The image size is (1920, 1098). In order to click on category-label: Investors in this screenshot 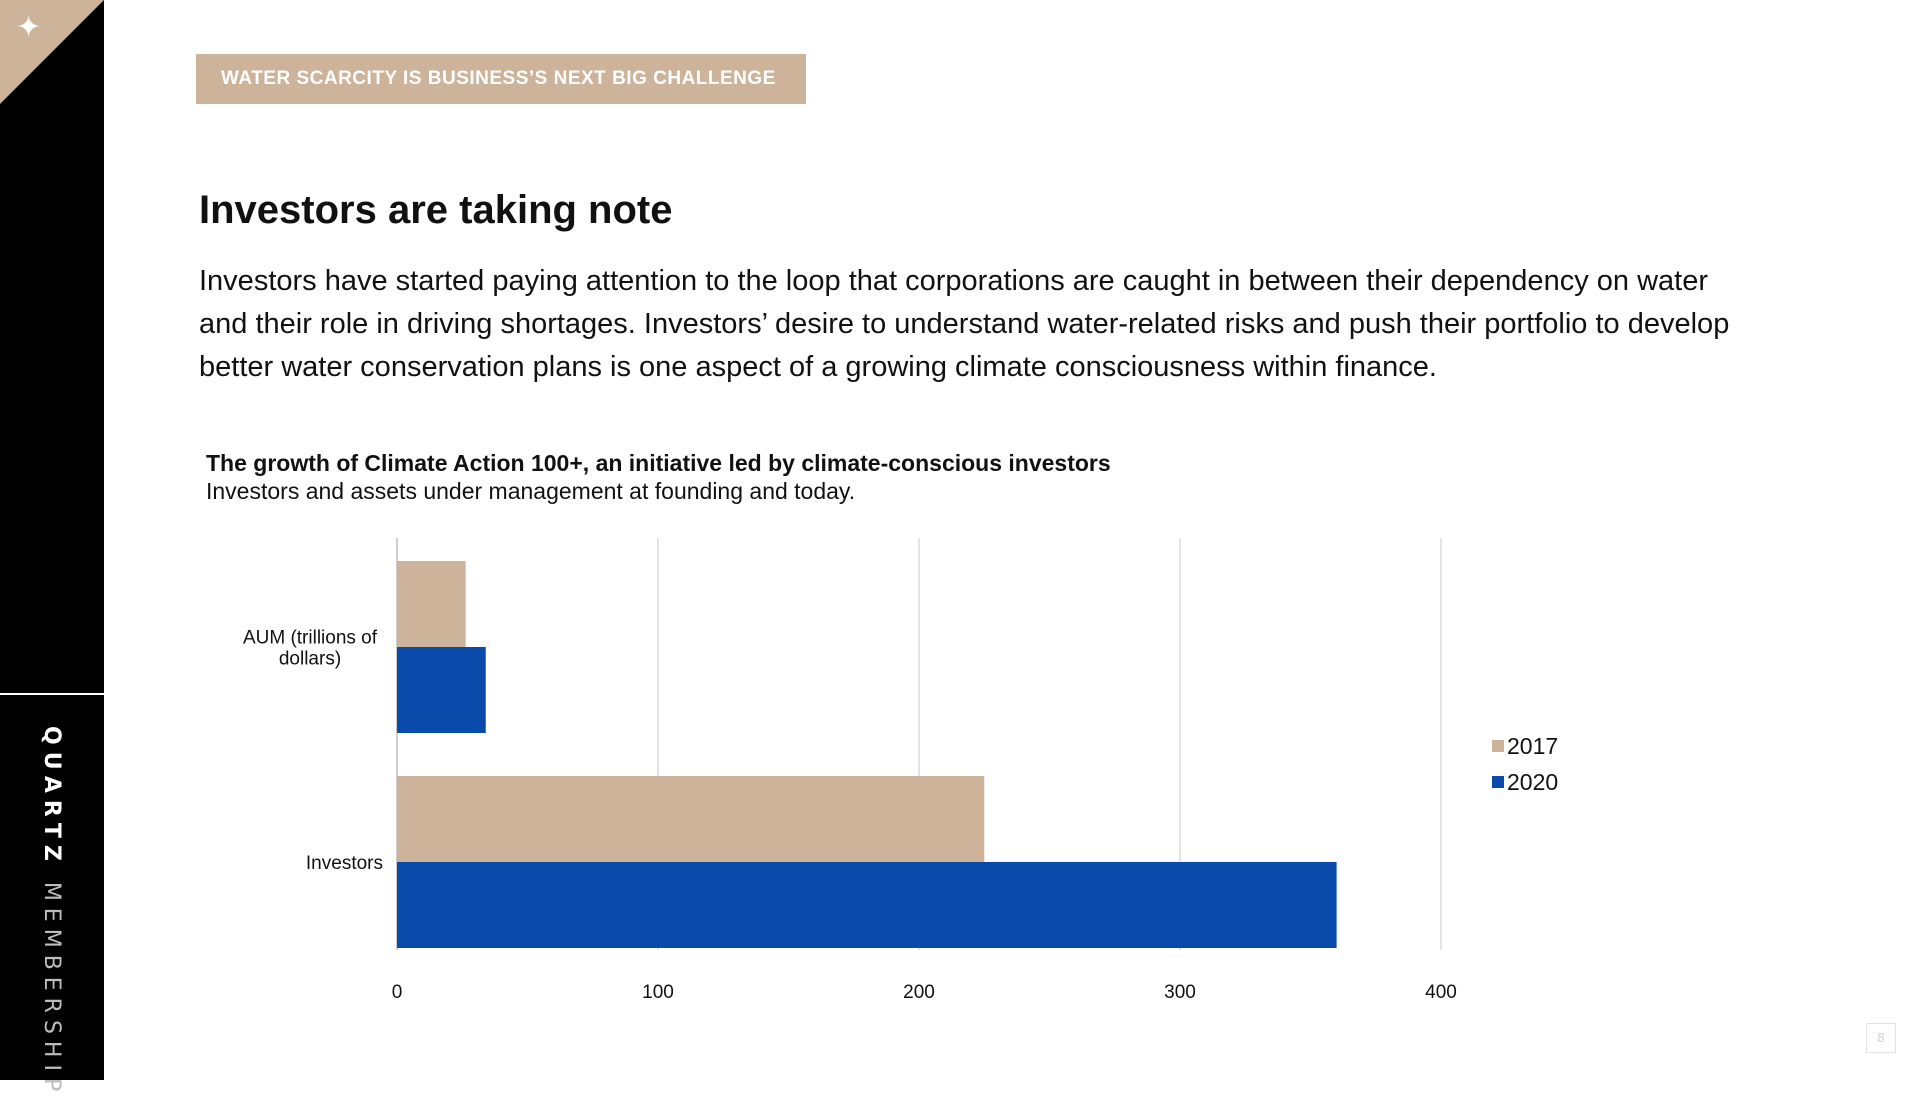, I will do `click(344, 863)`.